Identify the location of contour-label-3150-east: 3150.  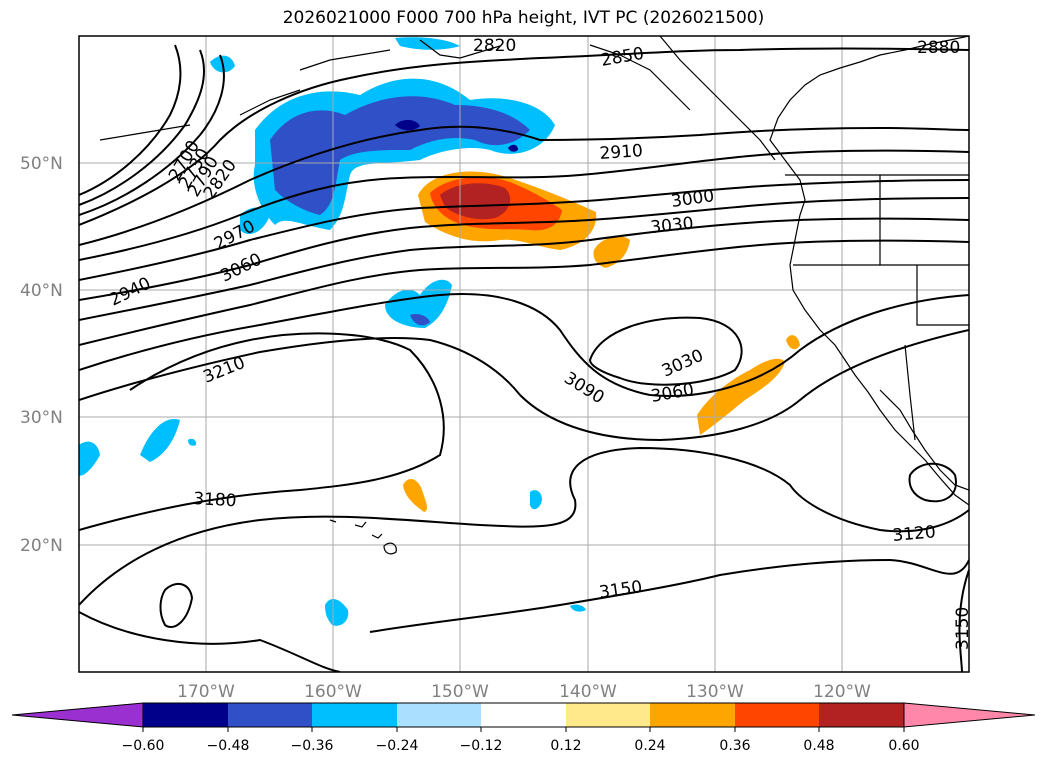
(963, 628).